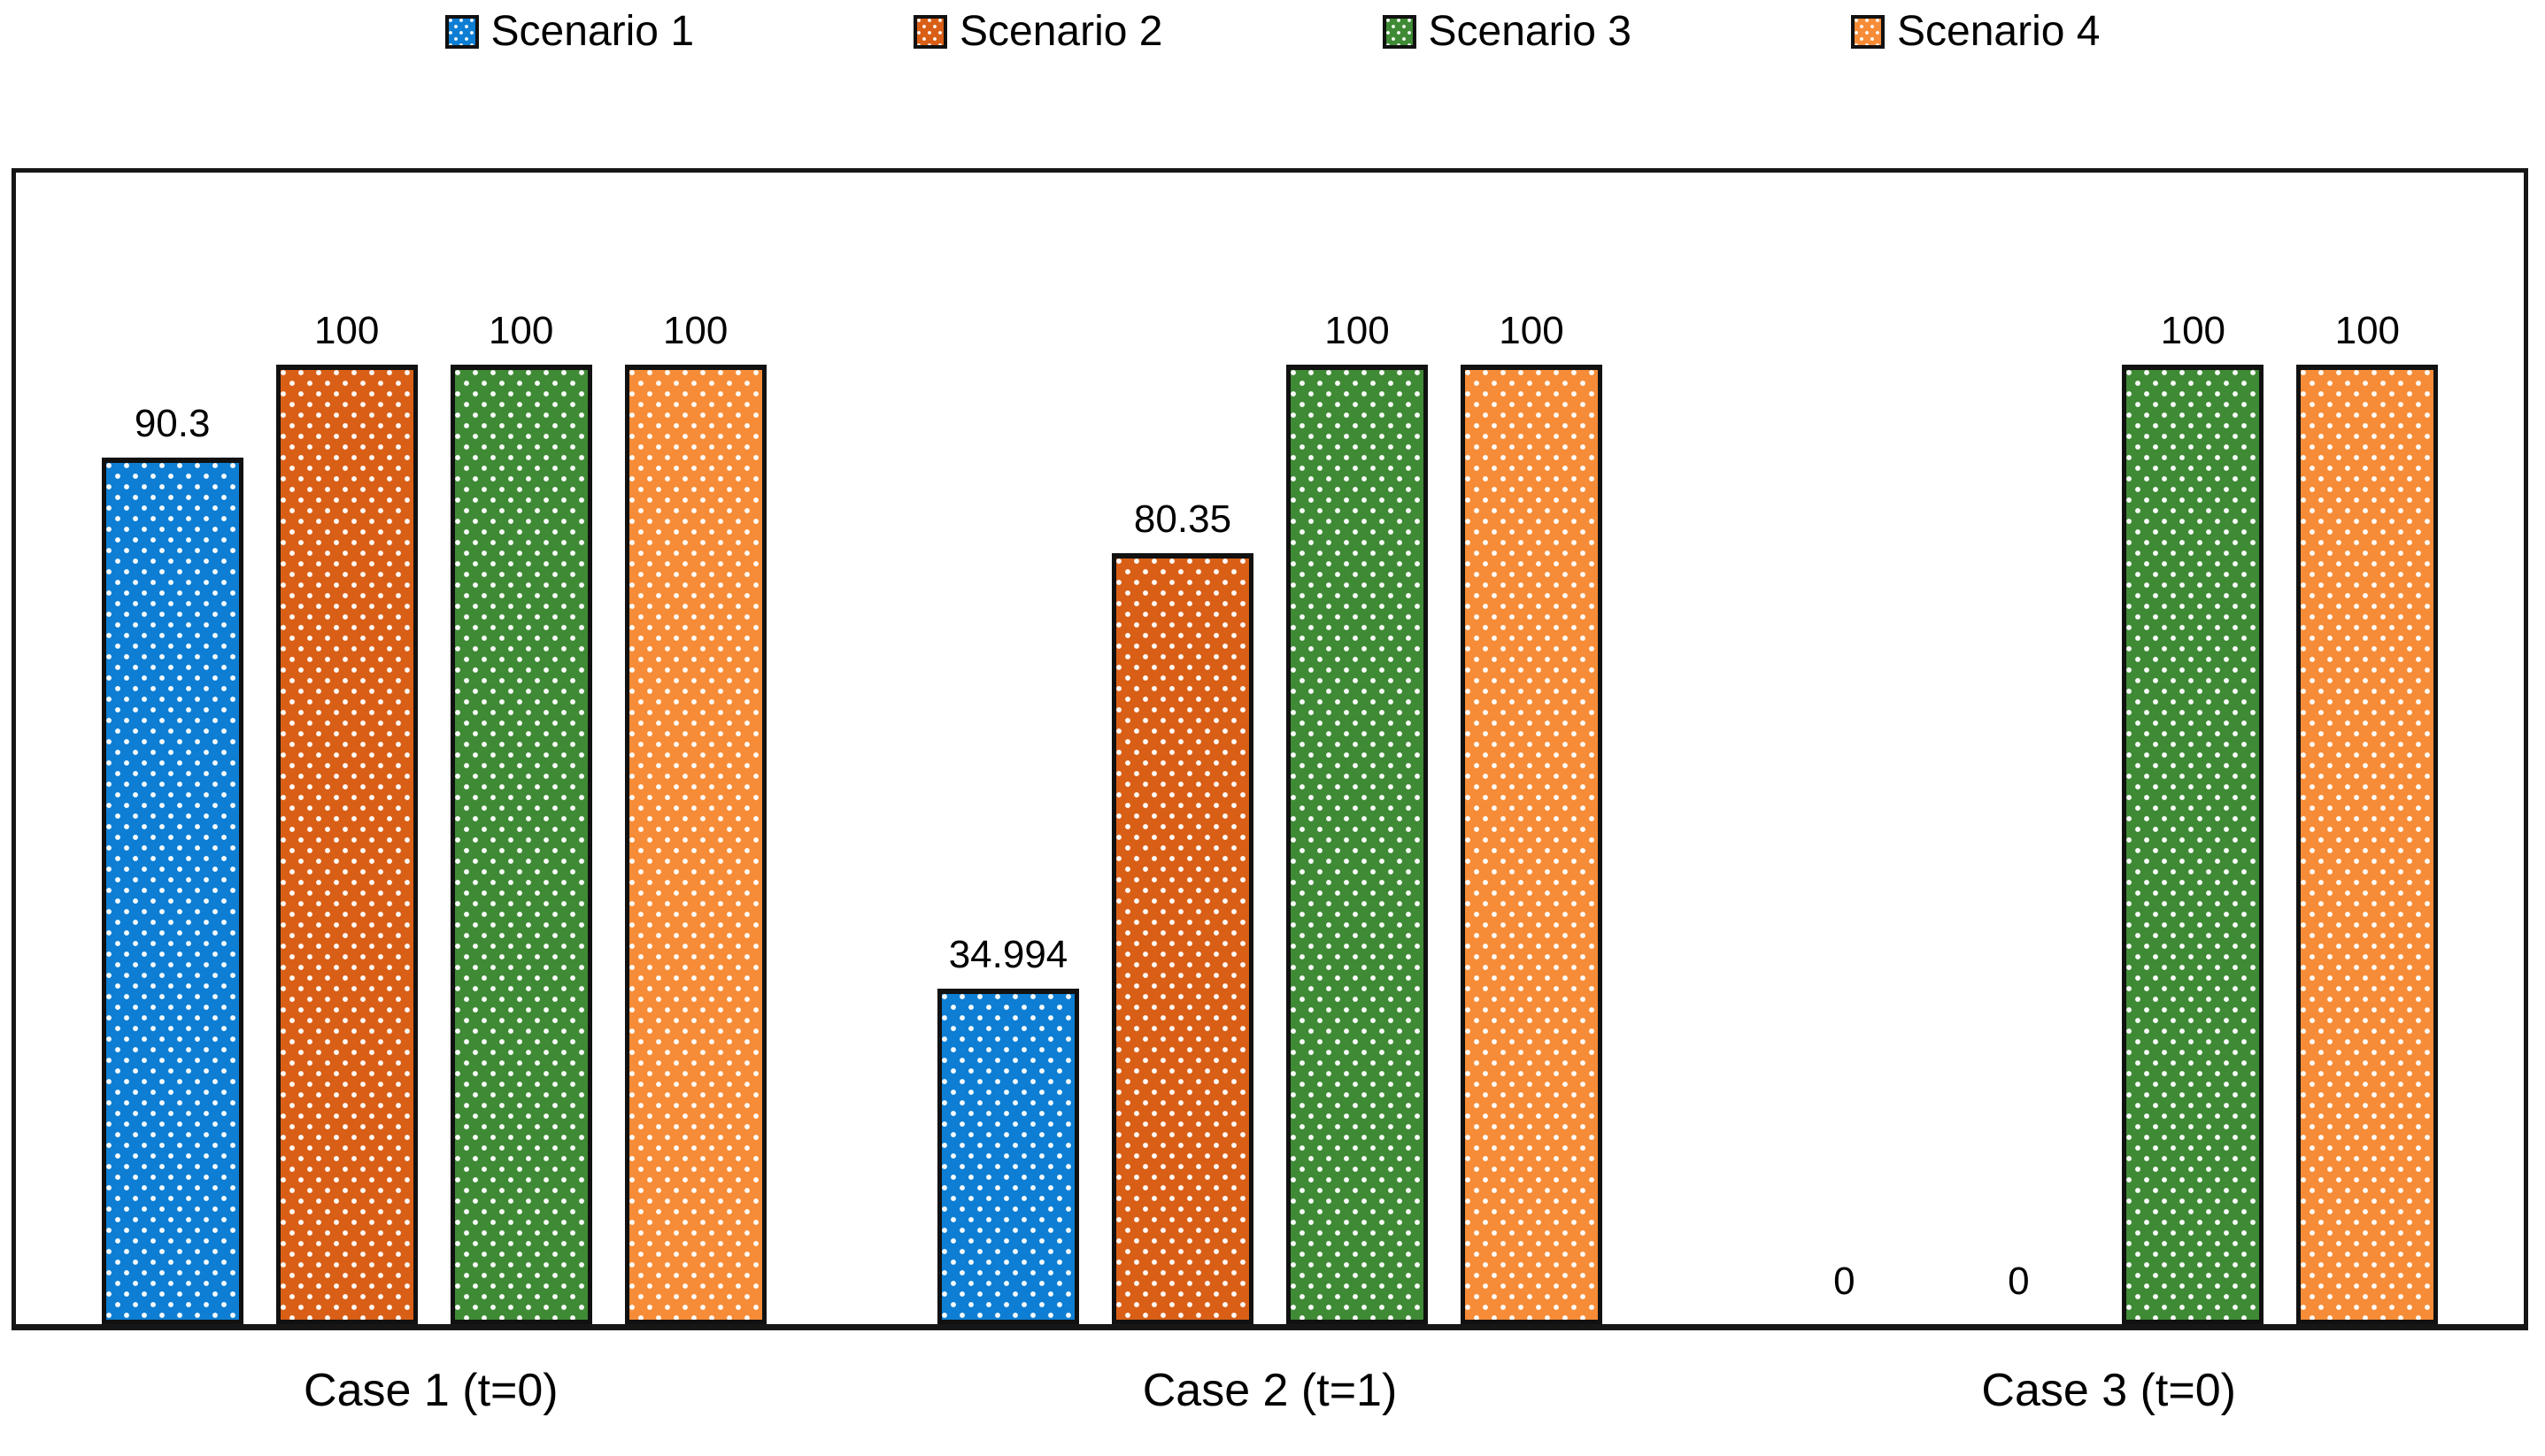 The image size is (2545, 1456). I want to click on legend-item-scenario-1: Scenario 1, so click(569, 31).